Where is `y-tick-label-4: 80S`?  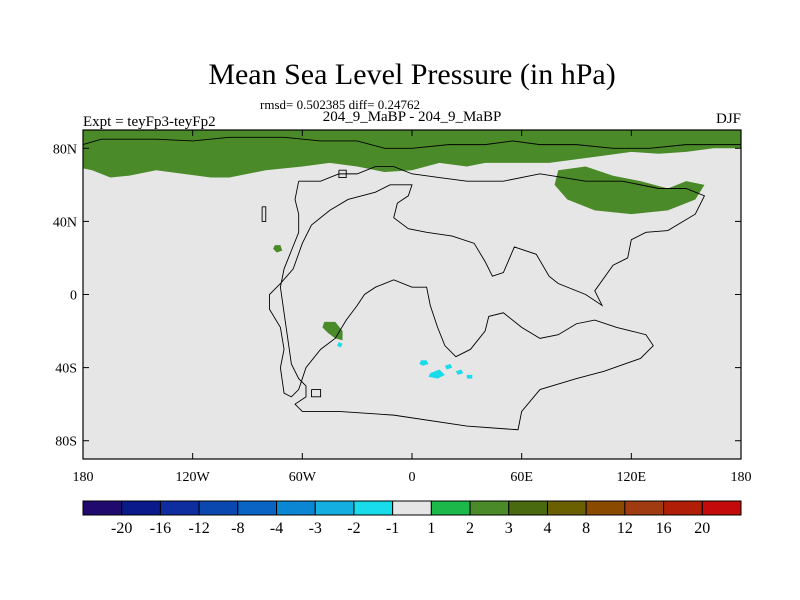
y-tick-label-4: 80S is located at coordinates (66, 442).